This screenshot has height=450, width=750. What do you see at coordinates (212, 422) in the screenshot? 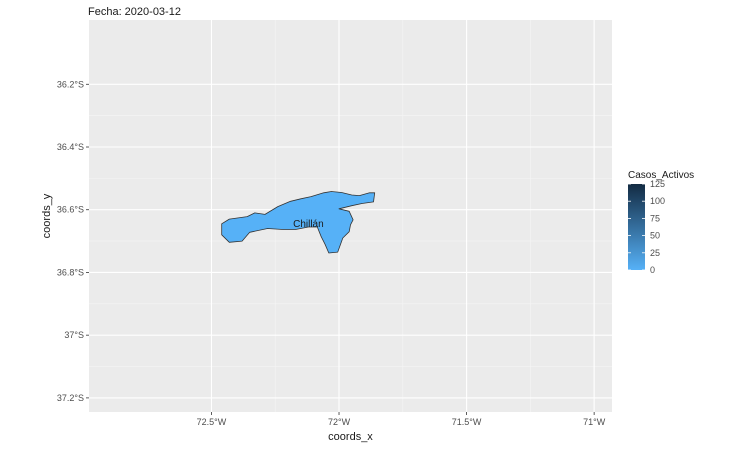
I see `x-tick-label: 72.5°W` at bounding box center [212, 422].